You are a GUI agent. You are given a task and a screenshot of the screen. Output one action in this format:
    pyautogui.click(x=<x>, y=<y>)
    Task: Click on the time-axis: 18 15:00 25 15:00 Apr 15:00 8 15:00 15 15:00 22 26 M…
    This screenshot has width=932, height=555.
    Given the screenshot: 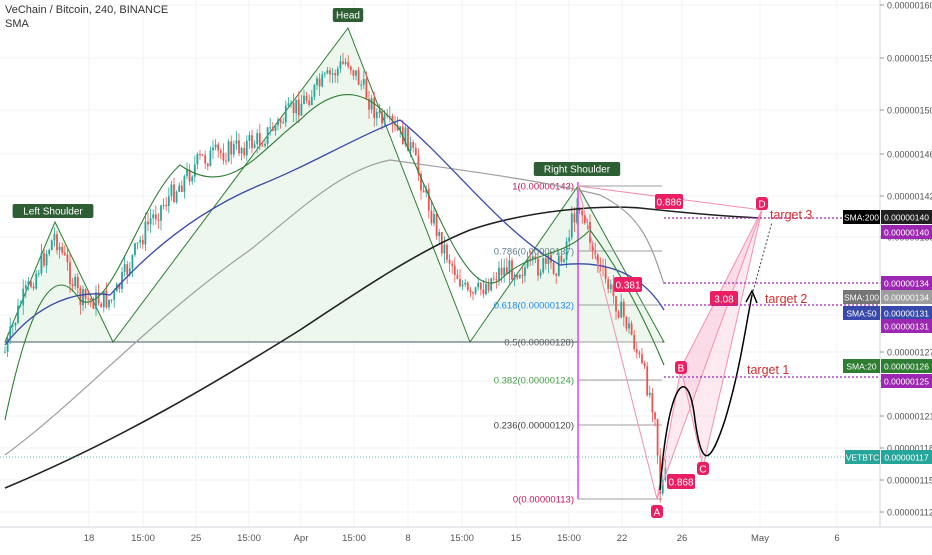 What is the action you would take?
    pyautogui.click(x=466, y=535)
    